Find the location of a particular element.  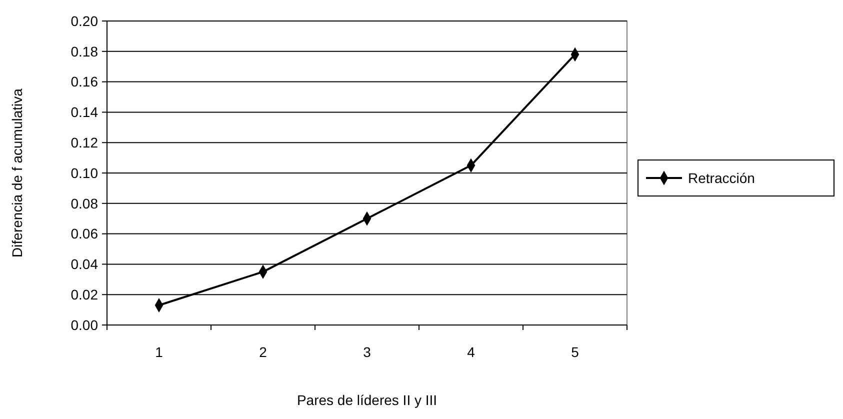

x-tick-label: 5 is located at coordinates (575, 352).